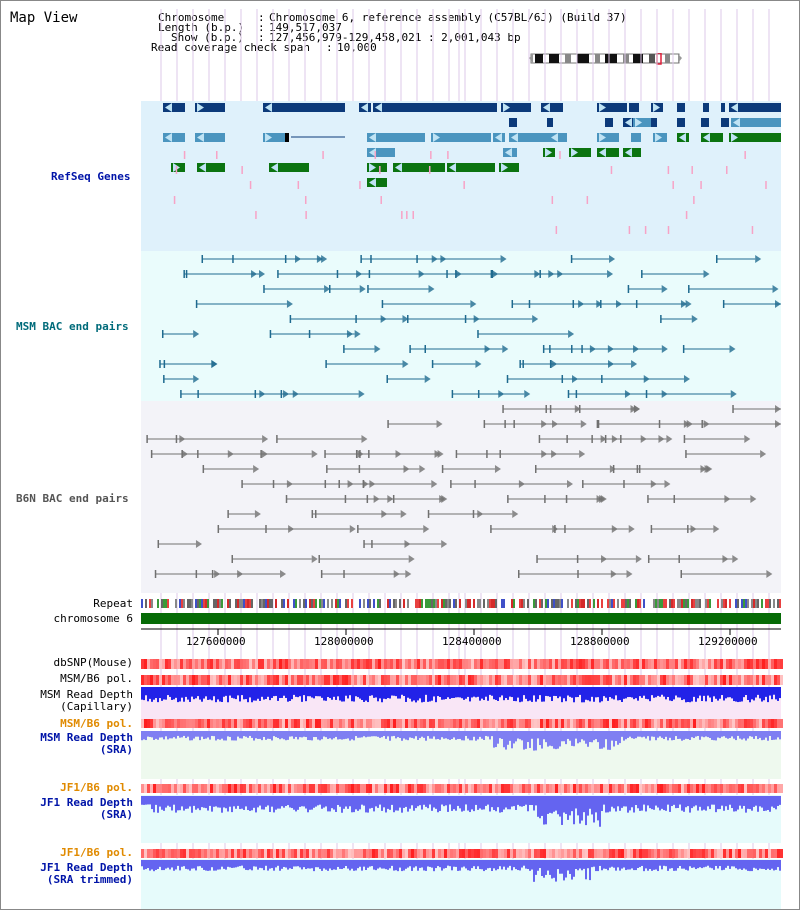  What do you see at coordinates (472, 168) in the screenshot?
I see `refseq-genes-track` at bounding box center [472, 168].